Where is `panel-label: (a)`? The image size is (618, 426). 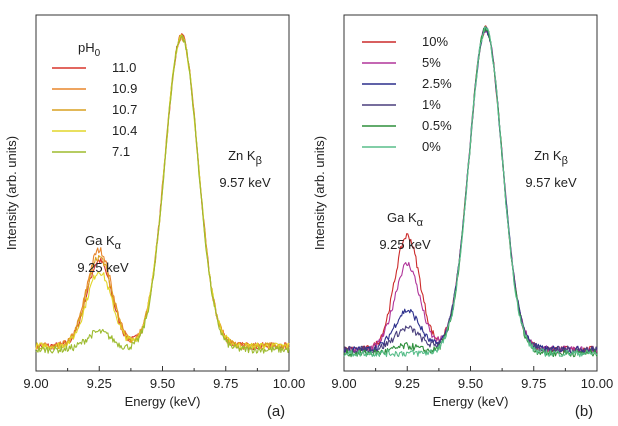 panel-label: (a) is located at coordinates (276, 411).